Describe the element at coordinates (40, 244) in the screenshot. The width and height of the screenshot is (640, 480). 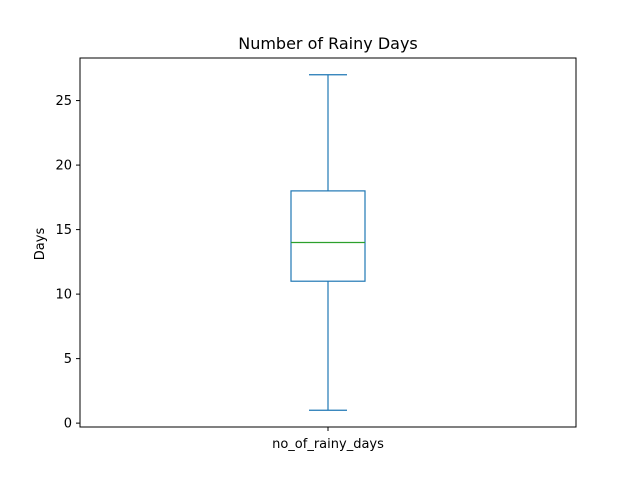
I see `y-axis-label: Days` at that location.